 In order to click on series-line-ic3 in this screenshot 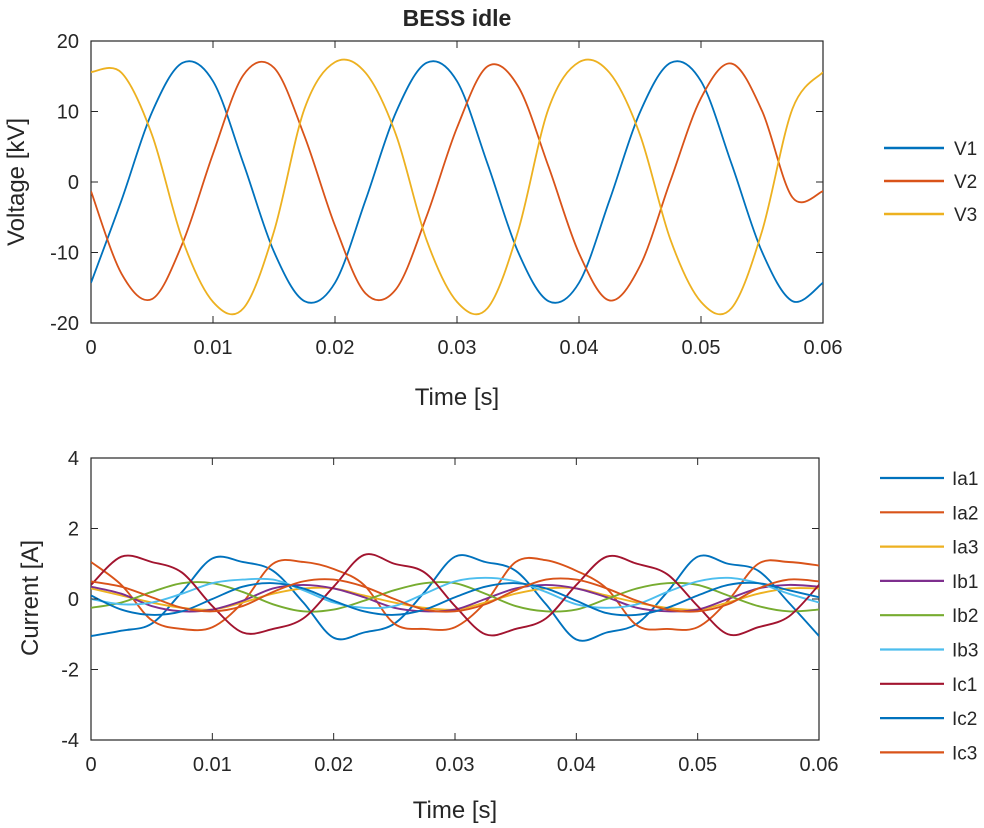, I will do `click(455, 595)`.